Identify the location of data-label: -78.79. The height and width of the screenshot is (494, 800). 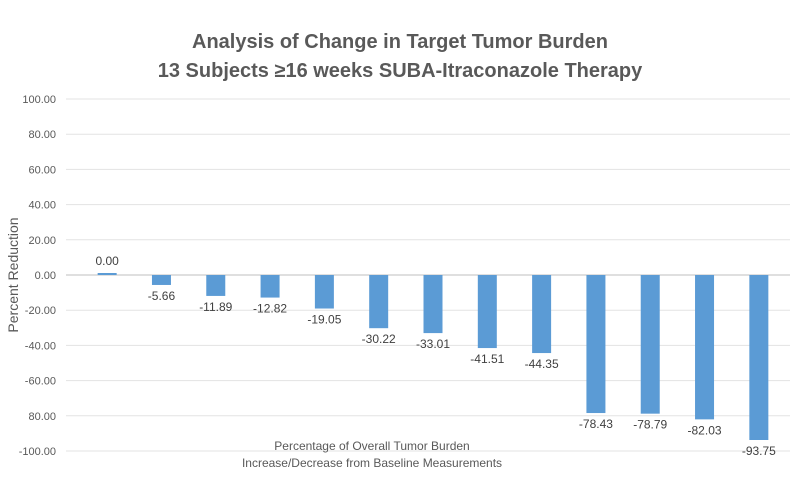
(650, 425).